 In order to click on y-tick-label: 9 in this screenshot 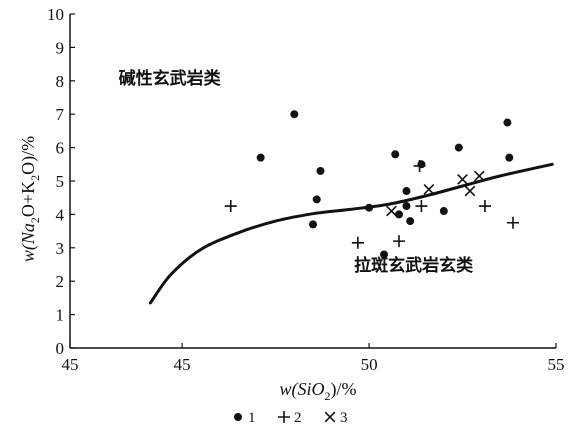, I will do `click(60, 47)`.